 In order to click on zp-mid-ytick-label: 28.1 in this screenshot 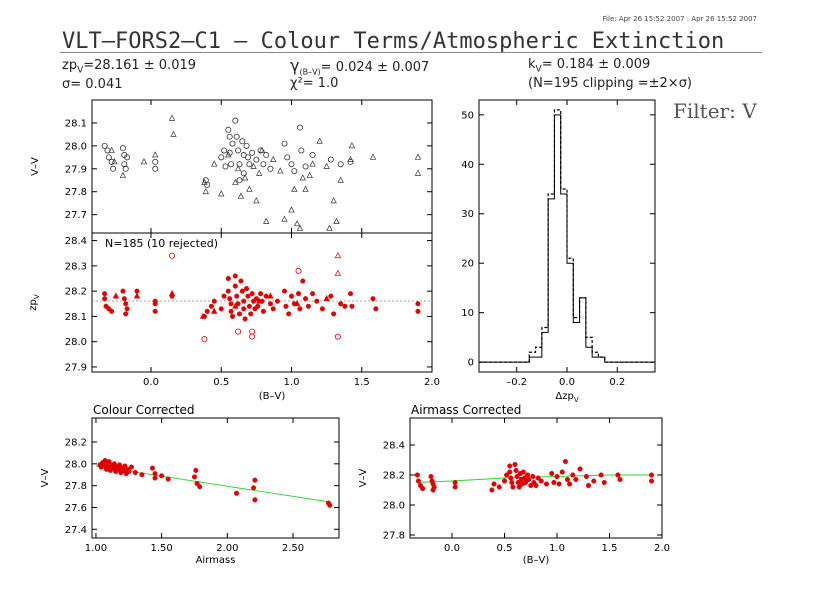, I will do `click(76, 317)`.